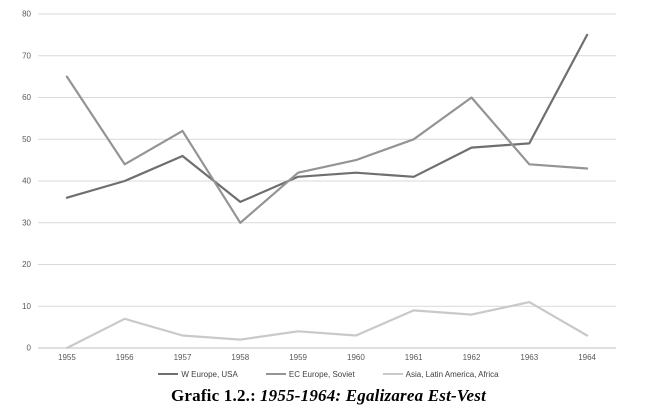  What do you see at coordinates (26, 264) in the screenshot?
I see `y-tick-label: 20` at bounding box center [26, 264].